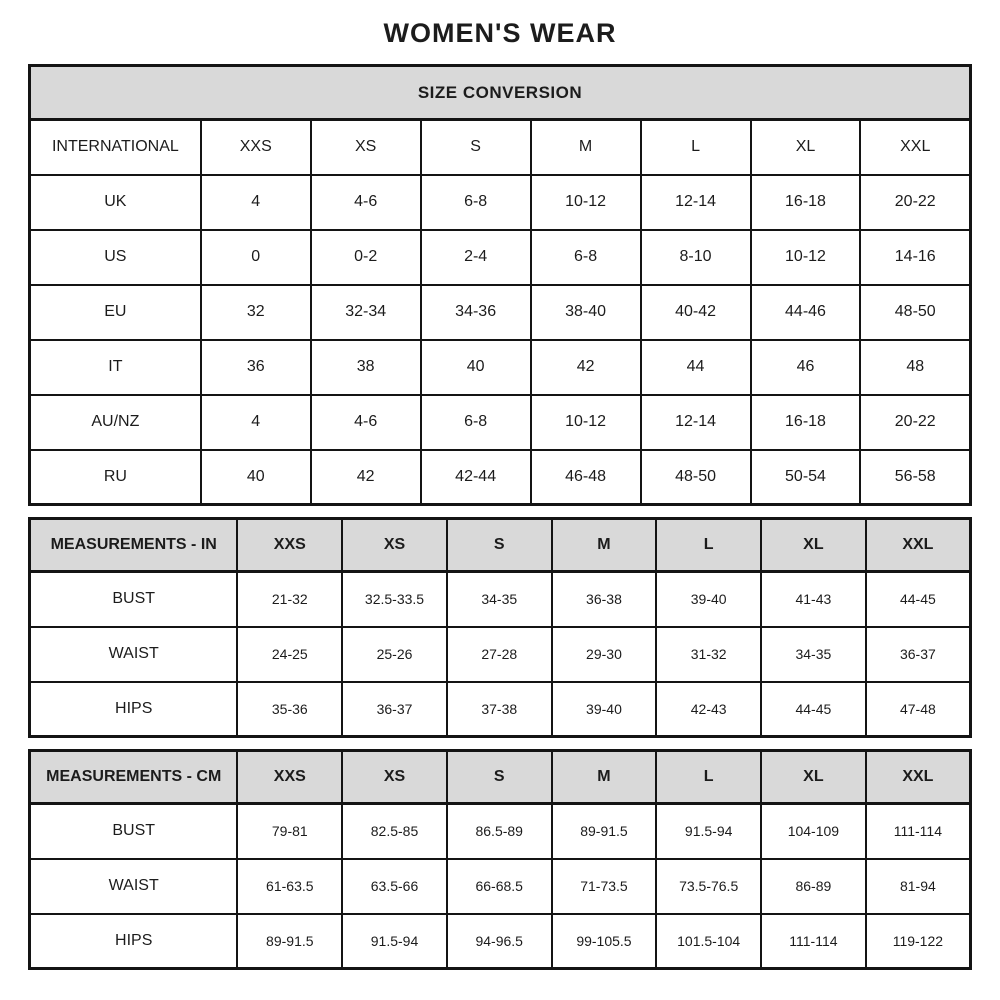 The width and height of the screenshot is (1000, 1000). What do you see at coordinates (290, 886) in the screenshot?
I see `value-cell: 61-63.5` at bounding box center [290, 886].